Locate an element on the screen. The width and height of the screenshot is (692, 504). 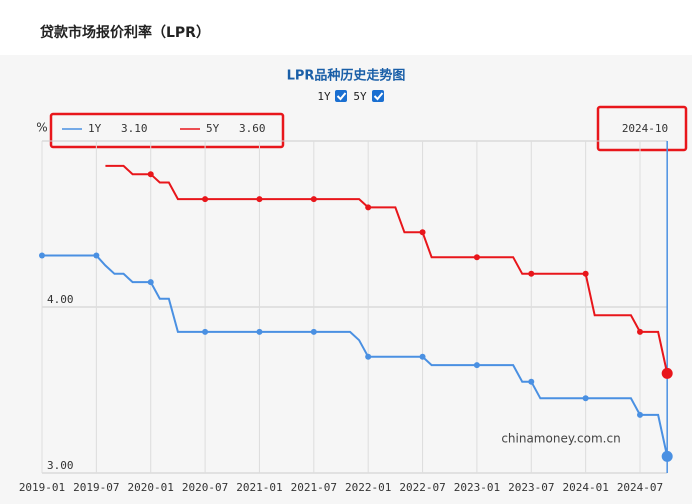
x-tick-label: 2024-07 is located at coordinates (640, 487).